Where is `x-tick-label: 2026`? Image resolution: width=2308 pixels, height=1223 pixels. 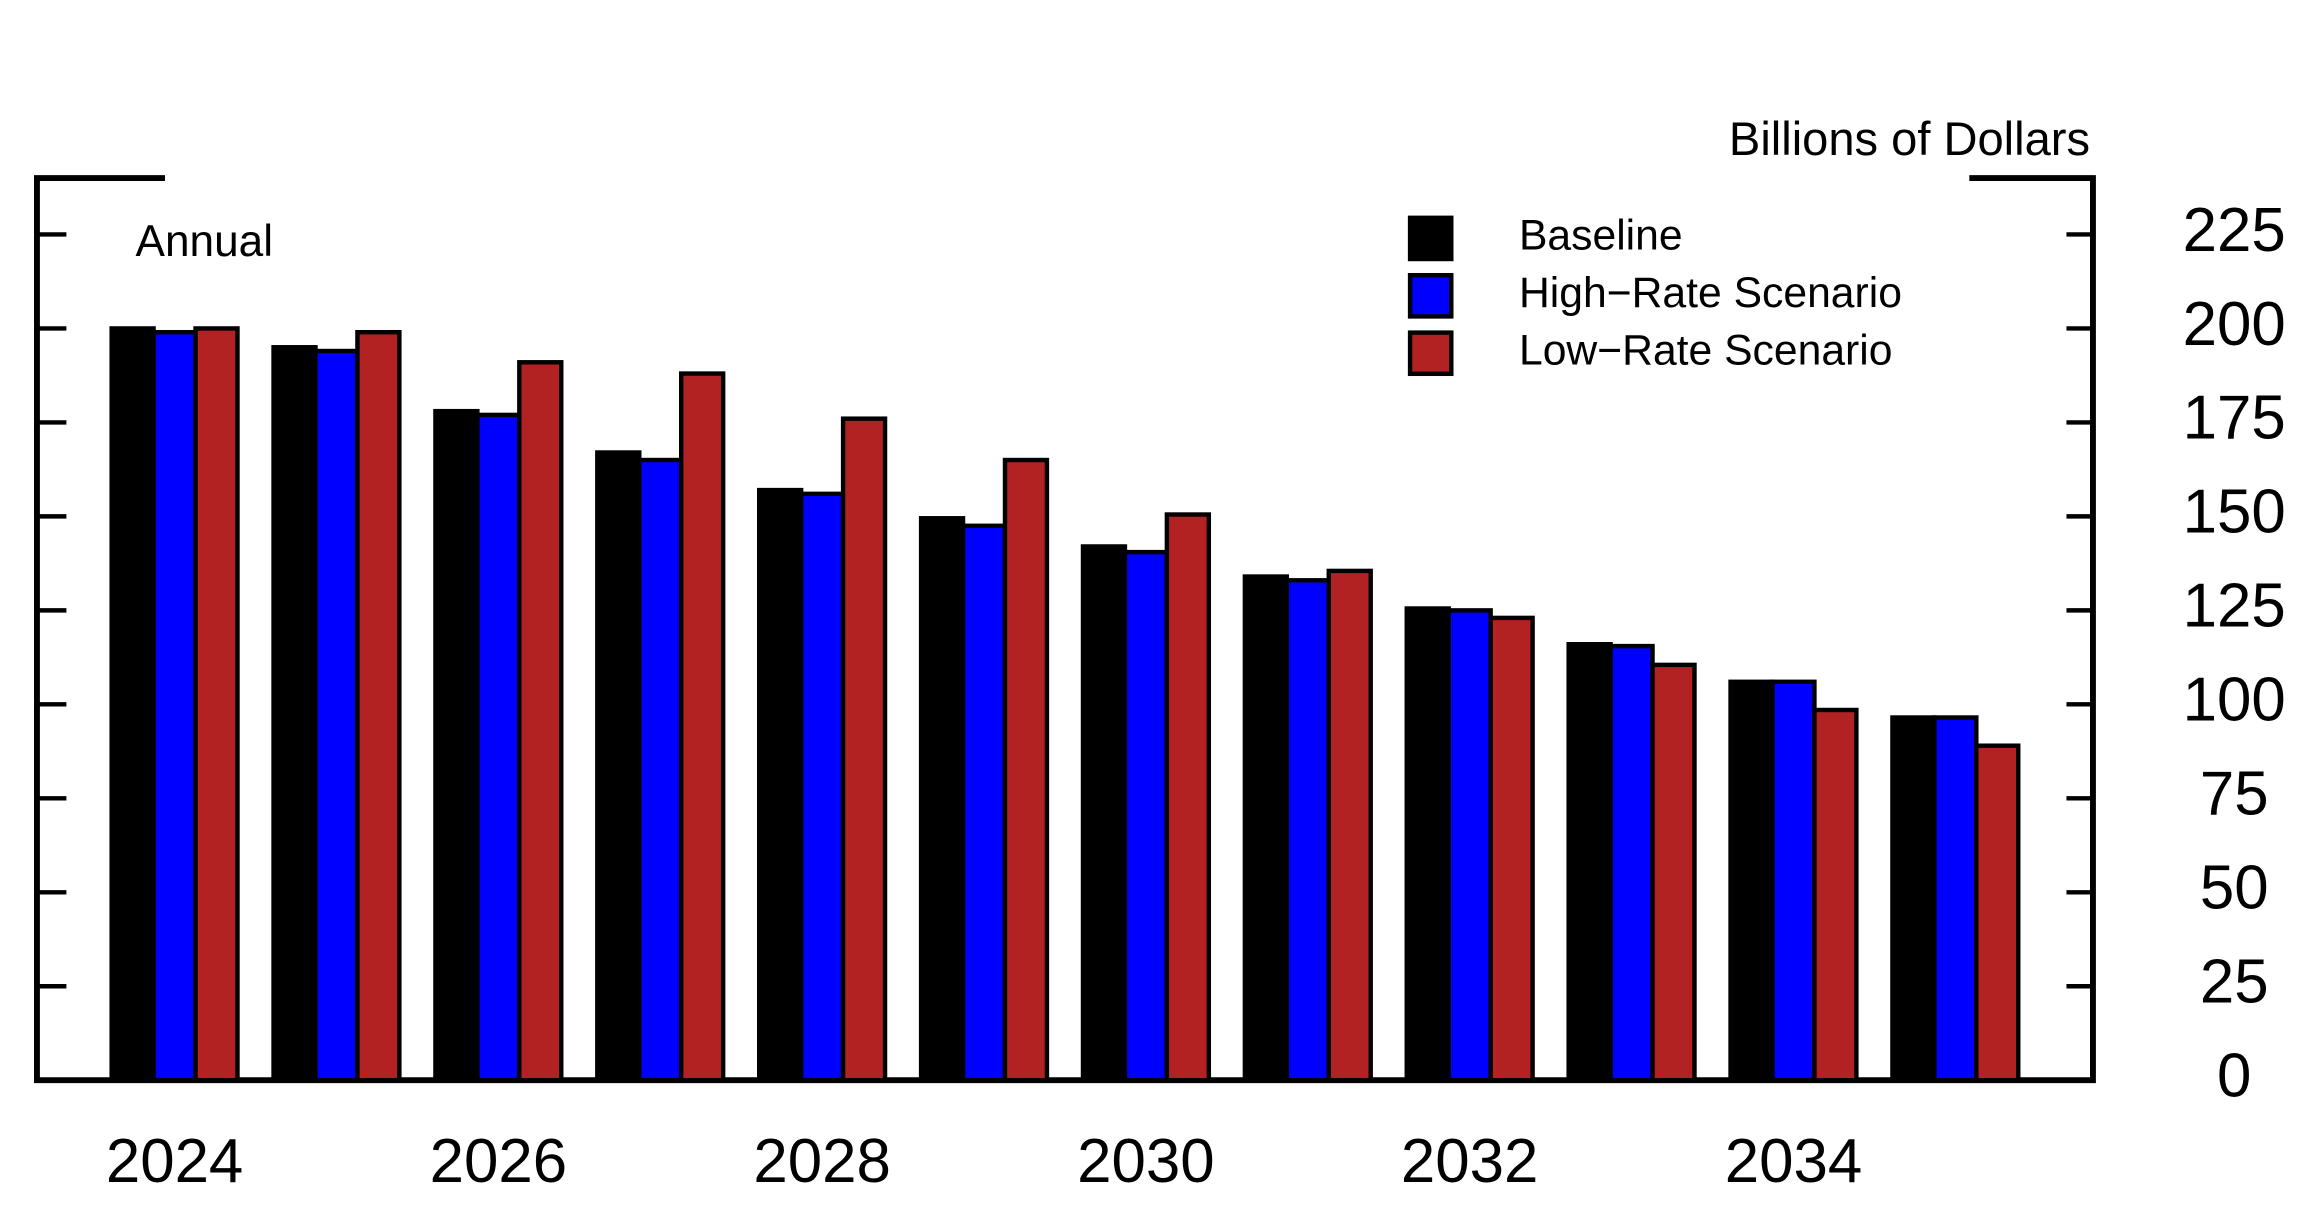
x-tick-label: 2026 is located at coordinates (498, 1161).